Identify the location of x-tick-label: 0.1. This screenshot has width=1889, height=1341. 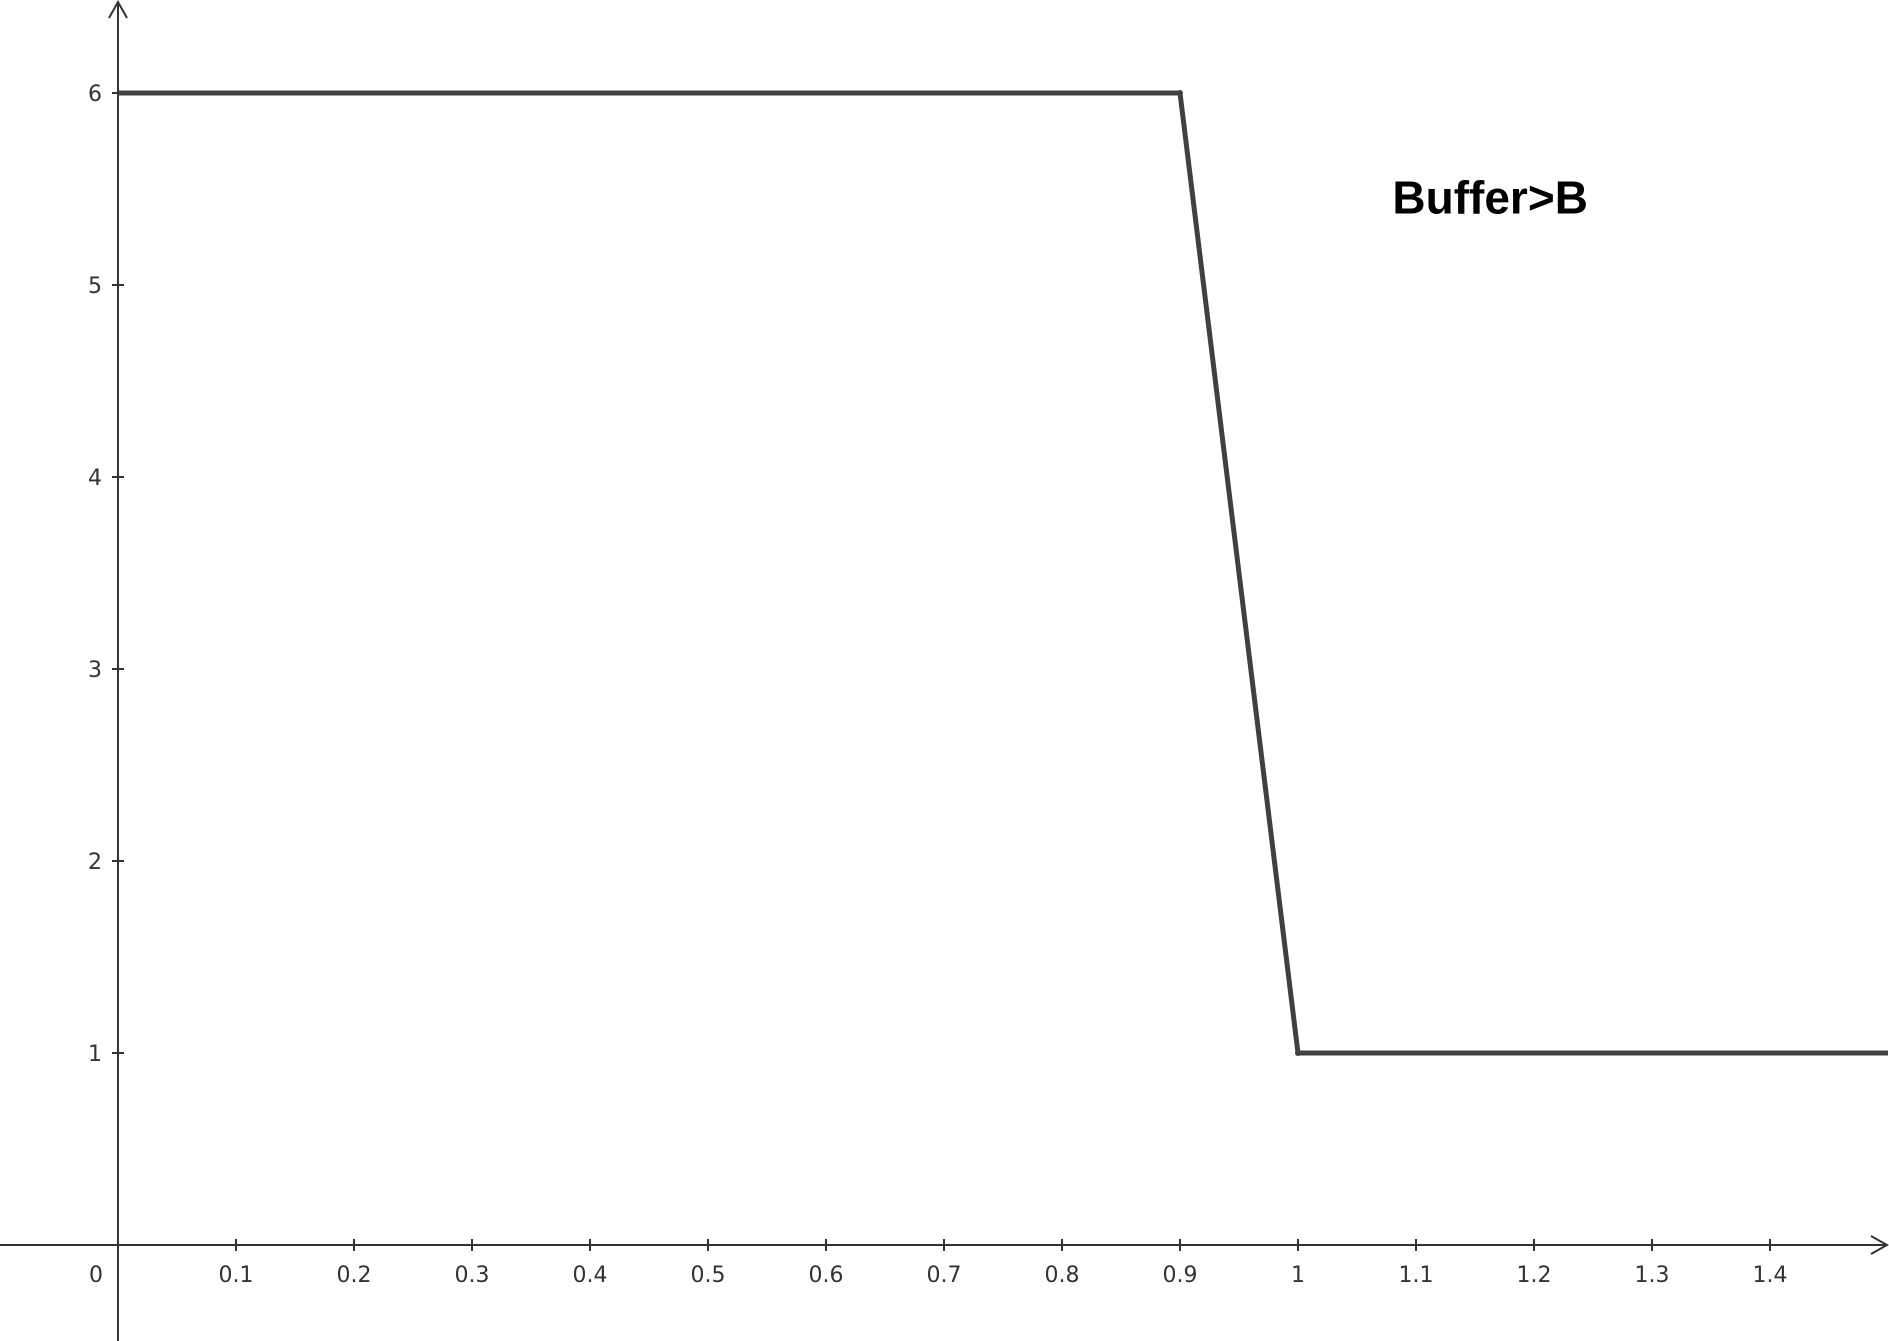
(236, 1275).